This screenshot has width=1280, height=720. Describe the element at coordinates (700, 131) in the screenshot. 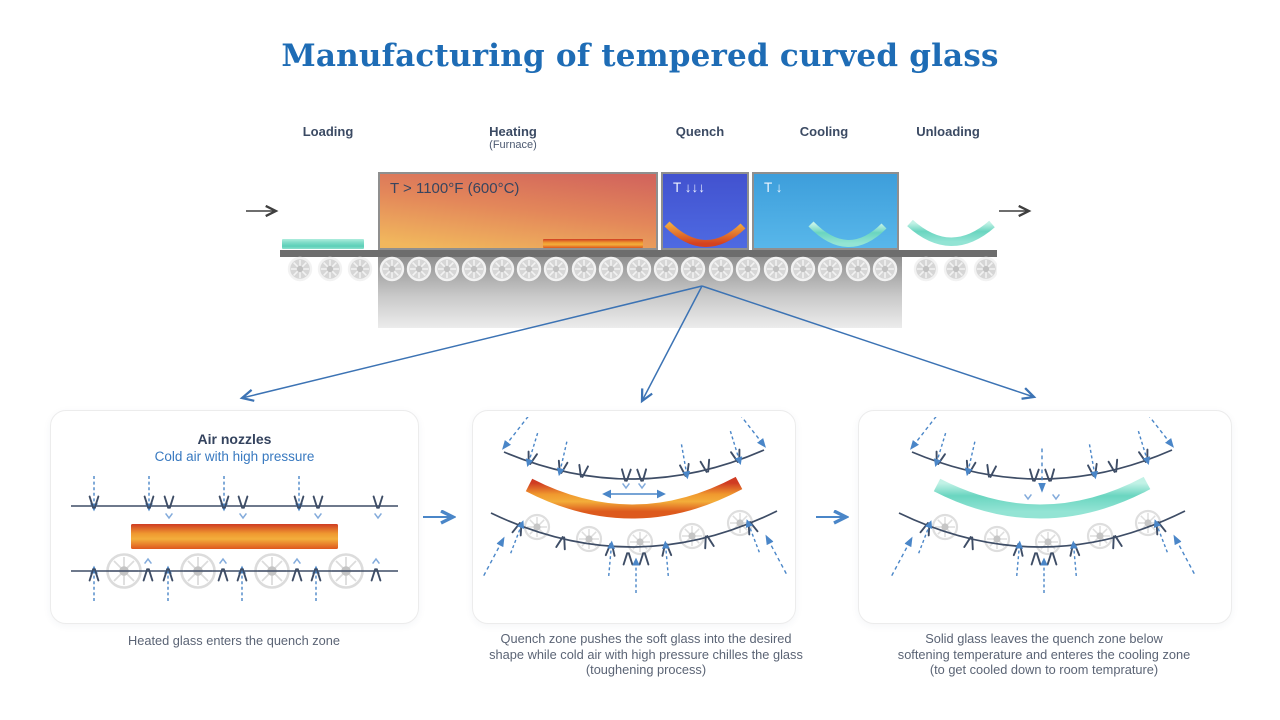

I see `stage-label-quench: Quench` at that location.